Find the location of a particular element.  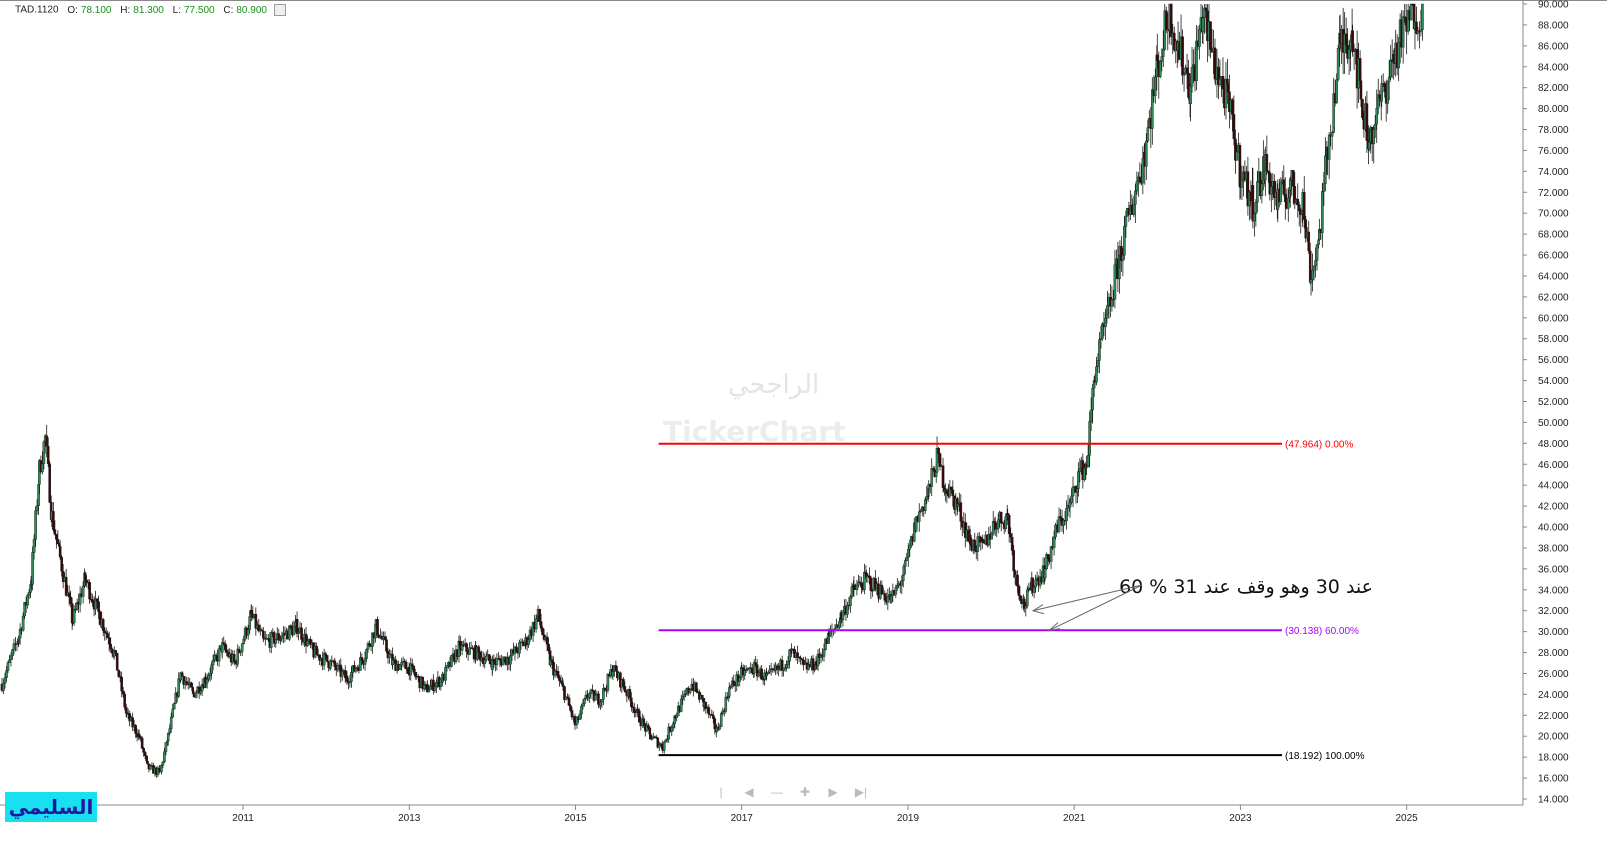

scroll-start-icon: | is located at coordinates (721, 792).